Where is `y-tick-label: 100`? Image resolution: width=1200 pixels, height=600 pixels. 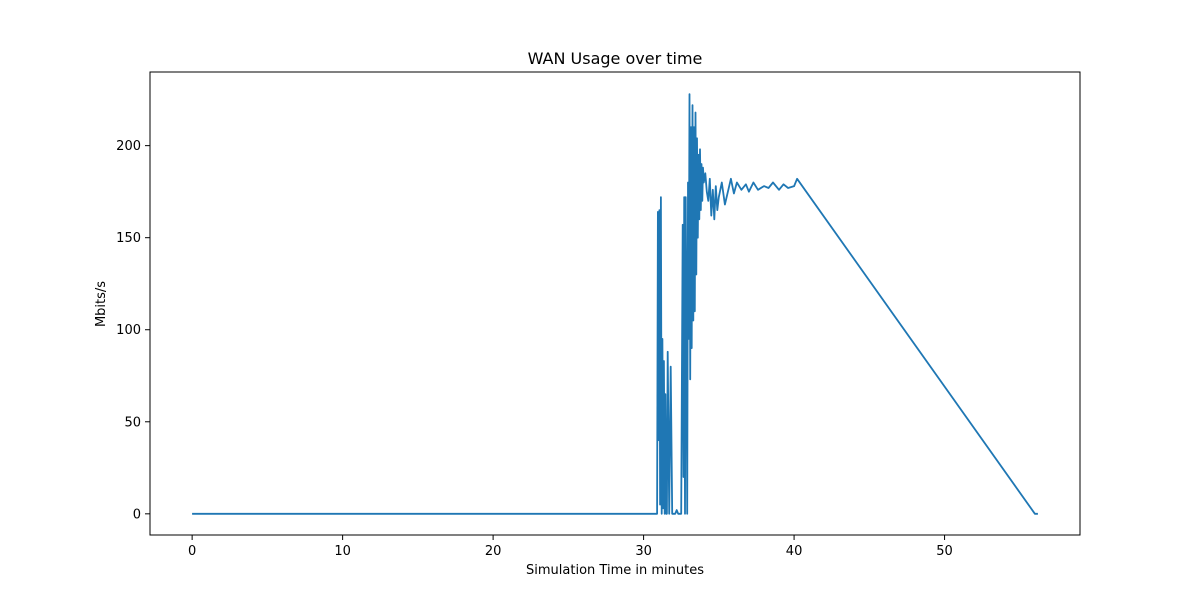
y-tick-label: 100 is located at coordinates (128, 330).